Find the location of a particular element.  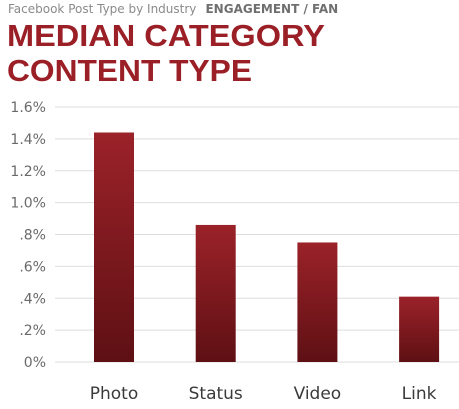

x-tick-label: Status is located at coordinates (216, 394).